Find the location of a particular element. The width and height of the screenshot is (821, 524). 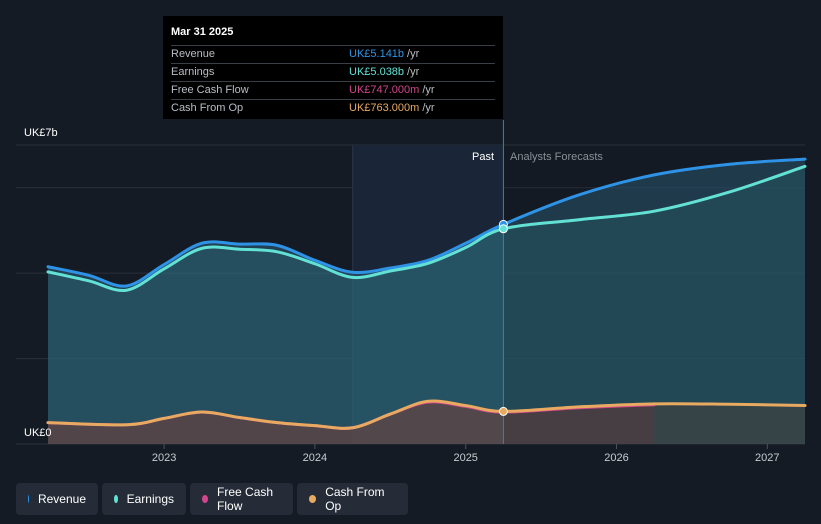

y-min-label: UK£0 is located at coordinates (38, 433).